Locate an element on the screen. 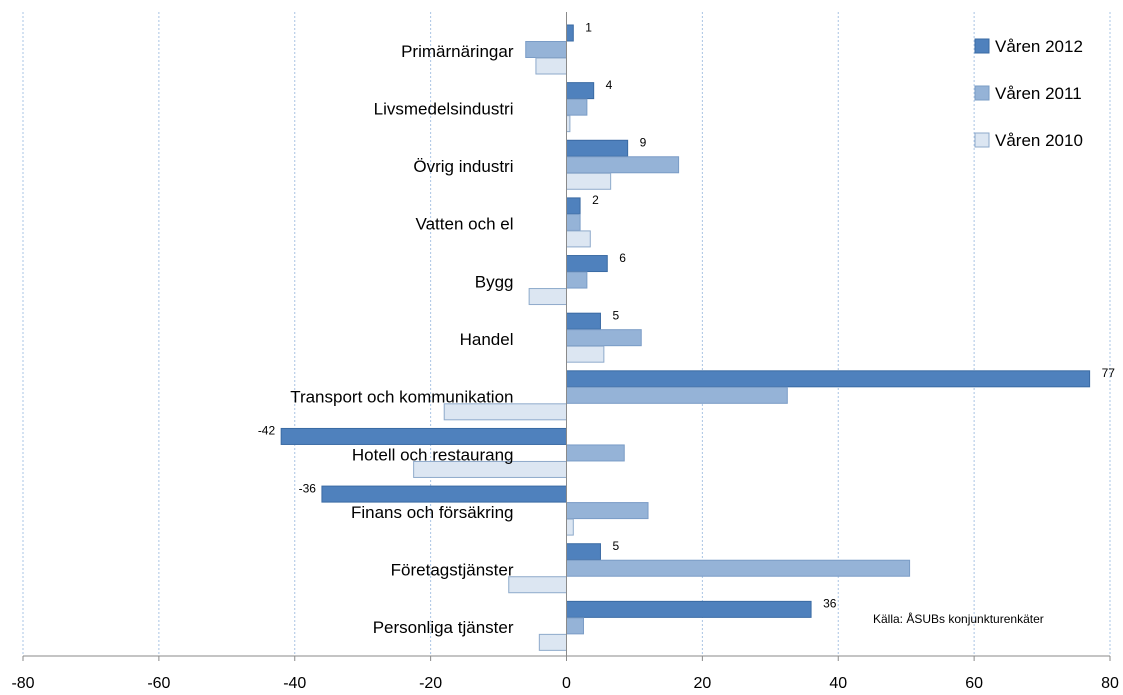 This screenshot has height=695, width=1123. data-label: 9 is located at coordinates (643, 143).